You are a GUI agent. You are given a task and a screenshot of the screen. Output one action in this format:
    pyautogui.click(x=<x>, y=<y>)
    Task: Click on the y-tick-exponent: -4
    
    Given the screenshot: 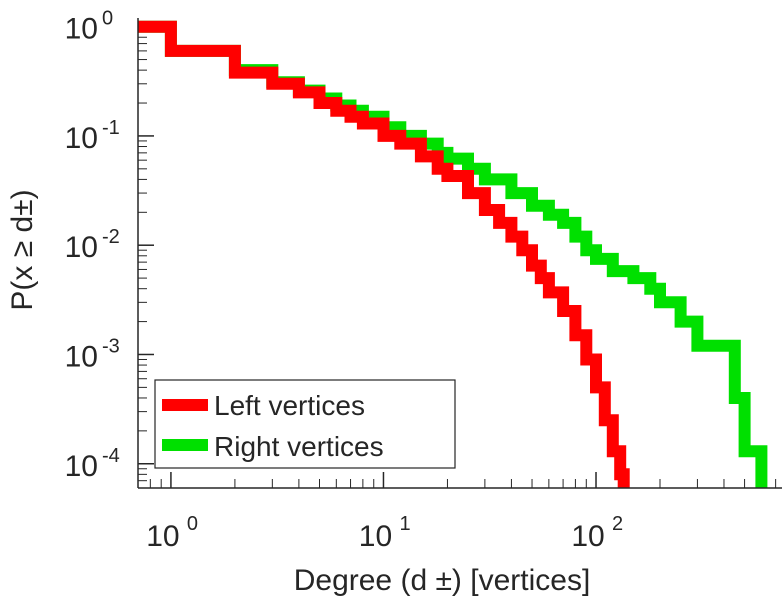 What is the action you would take?
    pyautogui.click(x=111, y=456)
    